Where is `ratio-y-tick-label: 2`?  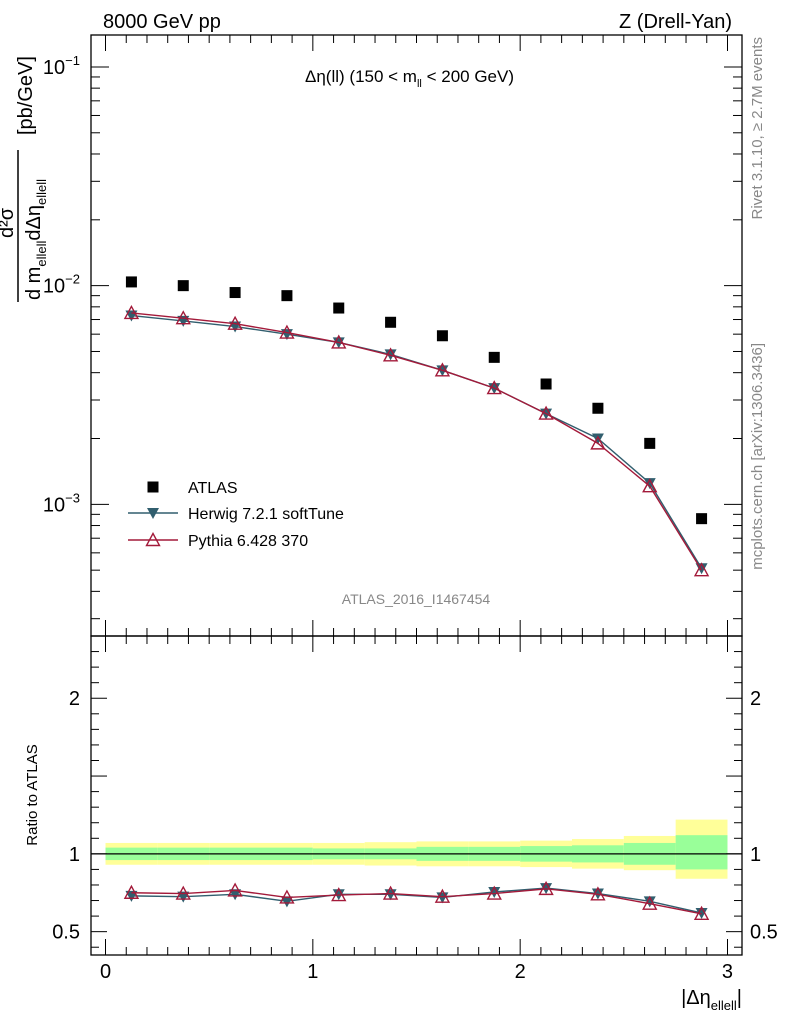
ratio-y-tick-label: 2 is located at coordinates (74, 699).